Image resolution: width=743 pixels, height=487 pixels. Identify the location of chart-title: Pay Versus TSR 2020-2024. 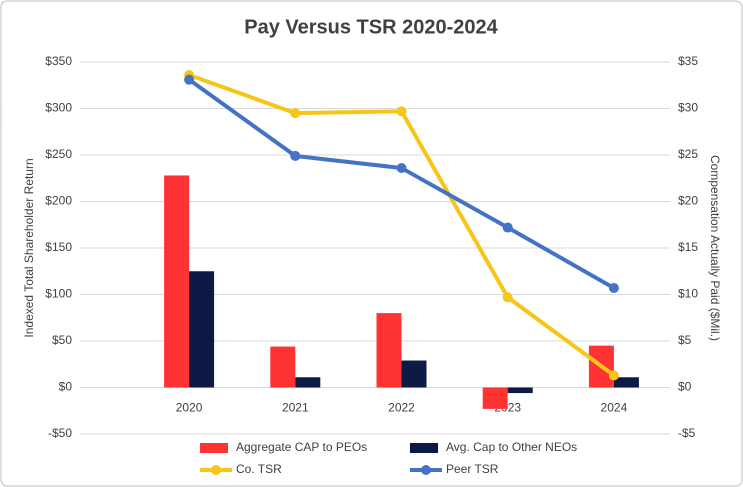
(371, 27).